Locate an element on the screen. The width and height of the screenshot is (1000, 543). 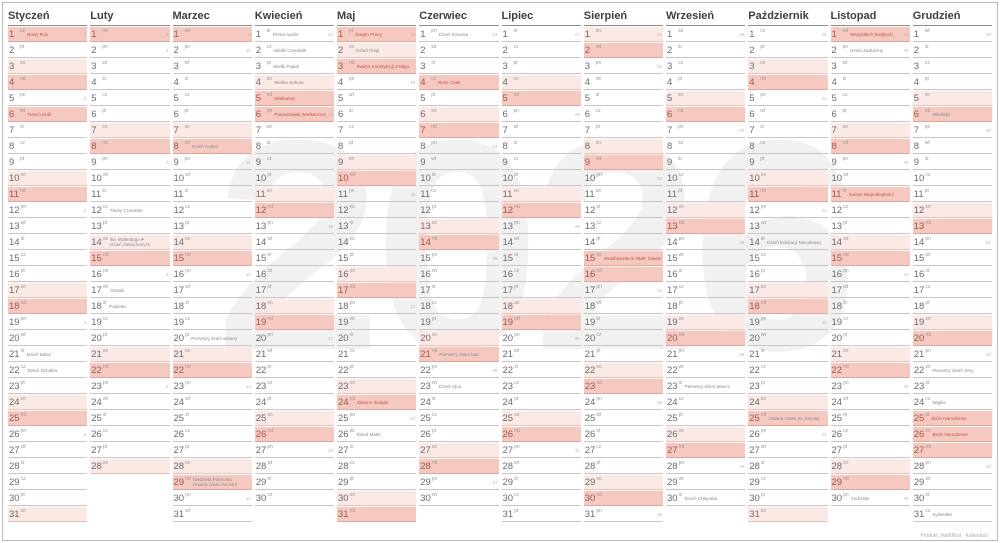
day-number: 24 is located at coordinates (672, 402).